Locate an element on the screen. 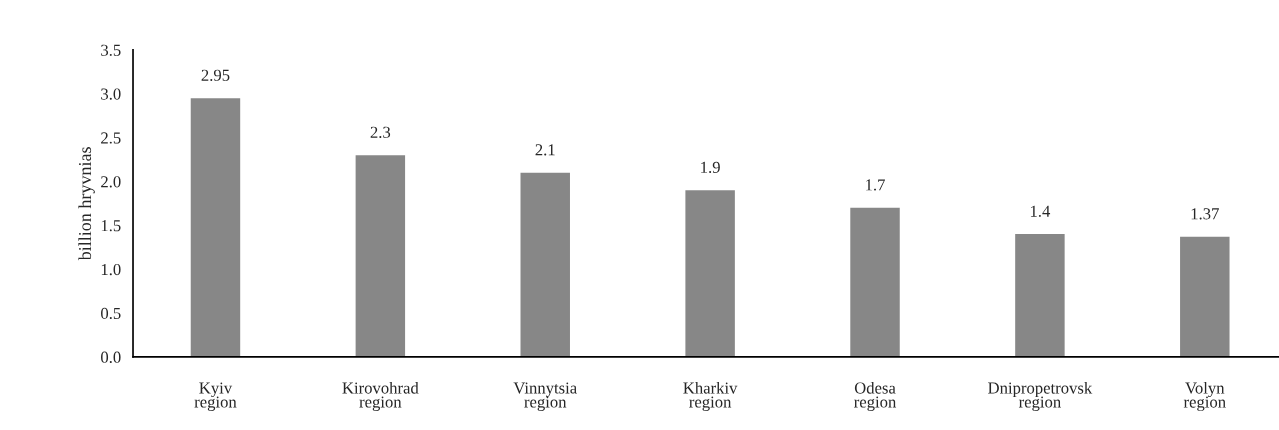 The height and width of the screenshot is (430, 1279). x-tick-label: Volyn region is located at coordinates (1204, 396).